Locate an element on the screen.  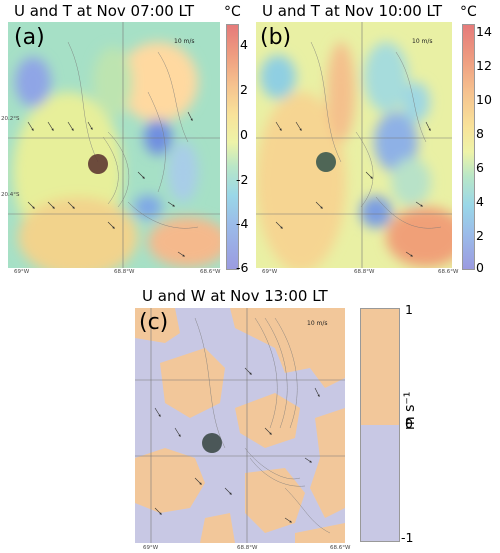
panel-a-xtick-3: 68.6°W is located at coordinates (210, 272).